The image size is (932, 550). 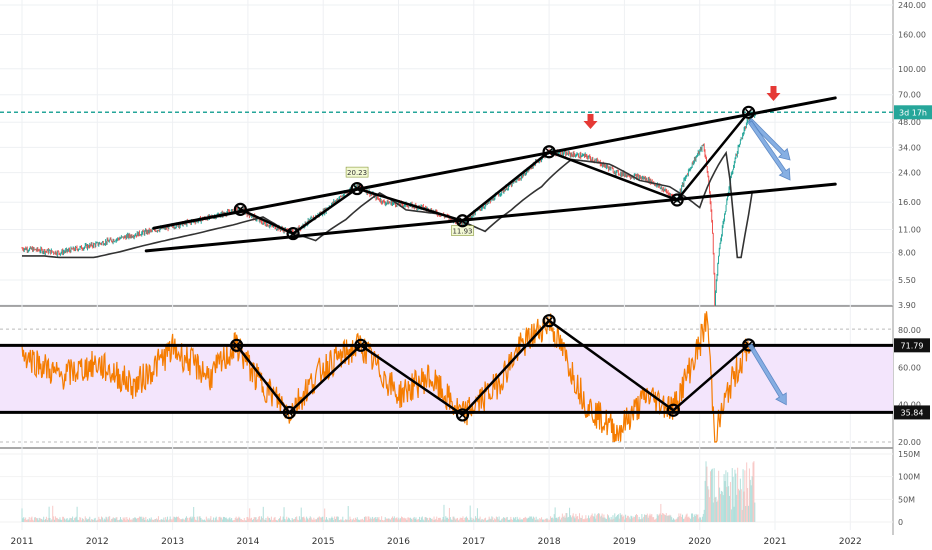 I want to click on price-tick-label: 240.00, so click(x=912, y=5).